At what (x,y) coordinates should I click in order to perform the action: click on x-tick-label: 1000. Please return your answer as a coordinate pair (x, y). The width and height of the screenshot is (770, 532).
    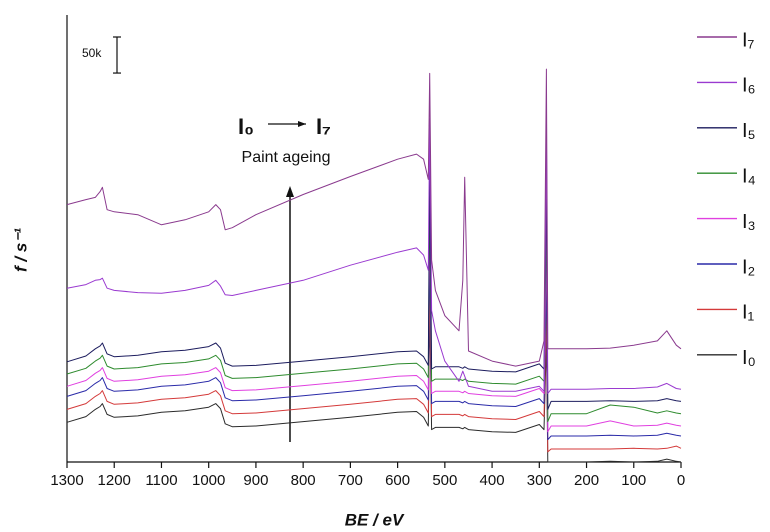
    Looking at the image, I should click on (208, 480).